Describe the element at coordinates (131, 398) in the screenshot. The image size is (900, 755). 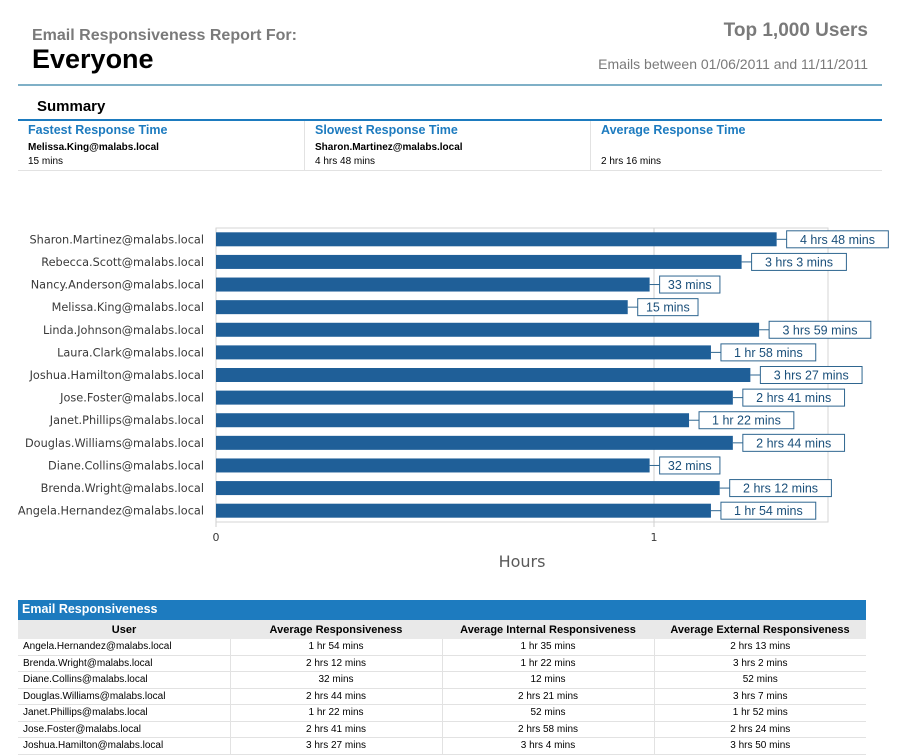
I see `y-category-label: Jose.Foster@malabs.local` at that location.